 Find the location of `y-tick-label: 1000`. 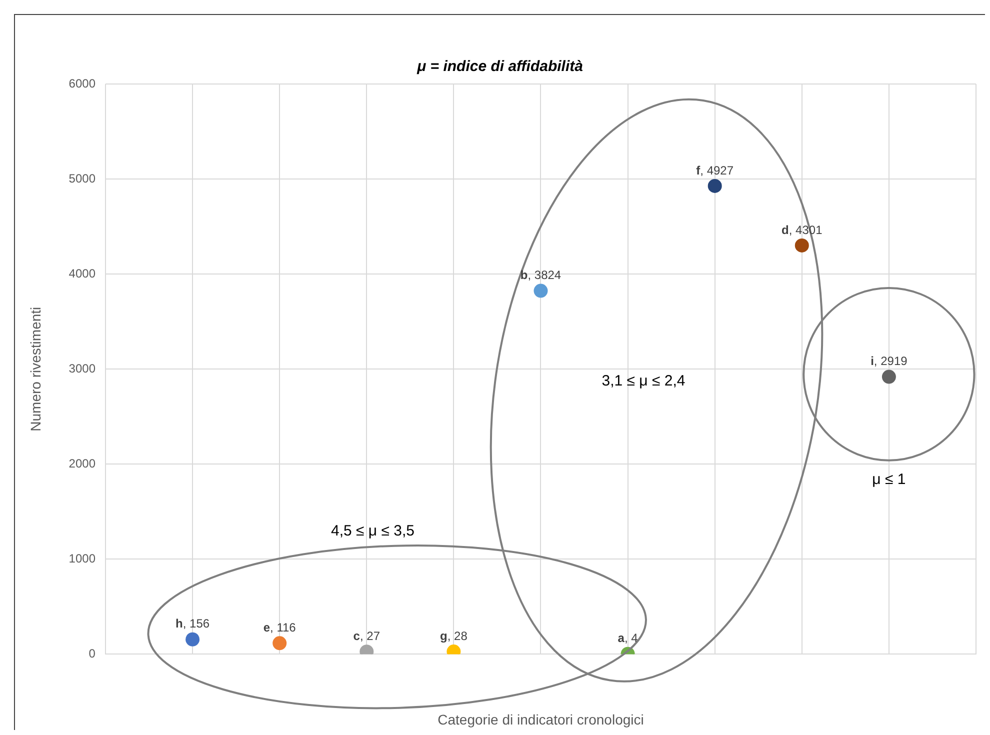

y-tick-label: 1000 is located at coordinates (82, 558).